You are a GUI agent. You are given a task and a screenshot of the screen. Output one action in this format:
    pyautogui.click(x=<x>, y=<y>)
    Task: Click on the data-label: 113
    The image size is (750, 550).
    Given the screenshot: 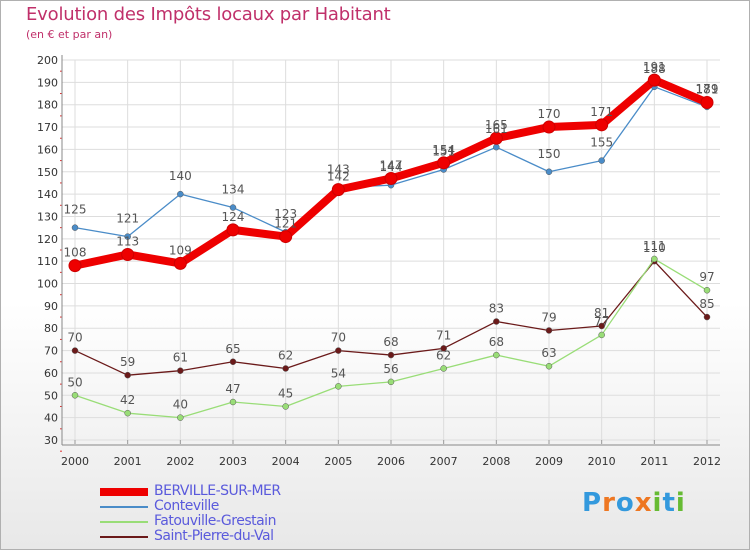 What is the action you would take?
    pyautogui.click(x=127, y=241)
    